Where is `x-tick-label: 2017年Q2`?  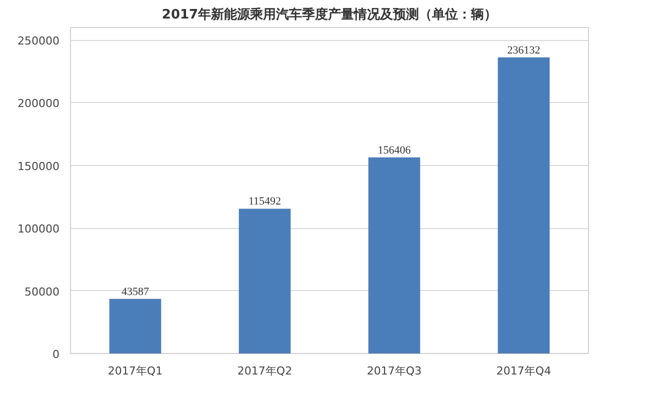 x-tick-label: 2017年Q2 is located at coordinates (264, 371).